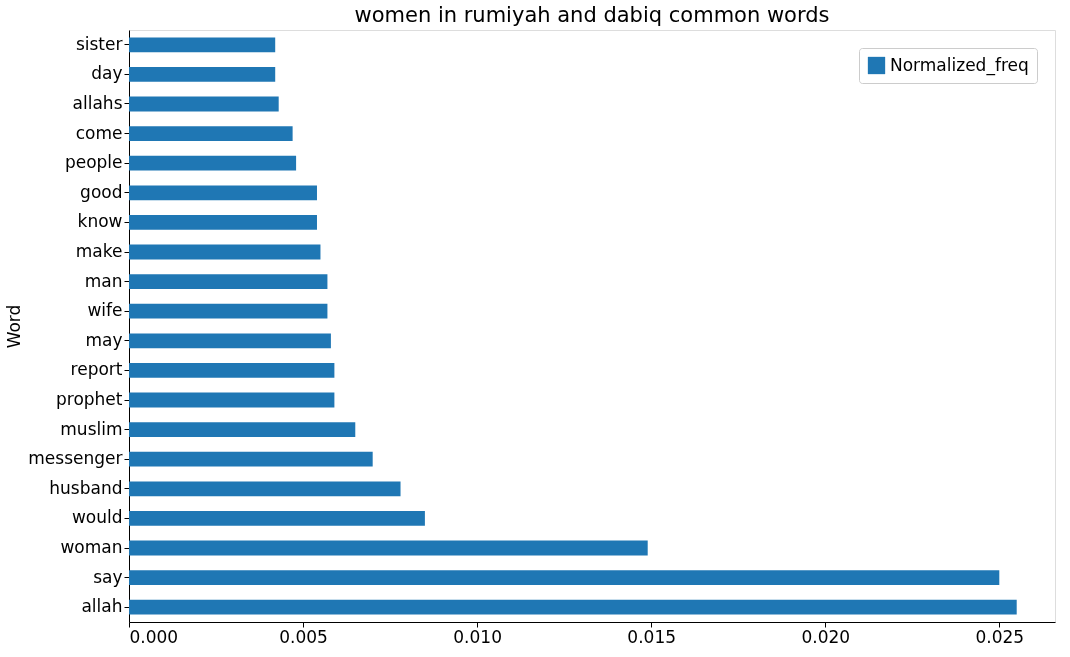  Describe the element at coordinates (91, 547) in the screenshot. I see `y-tick-label: woman` at that location.